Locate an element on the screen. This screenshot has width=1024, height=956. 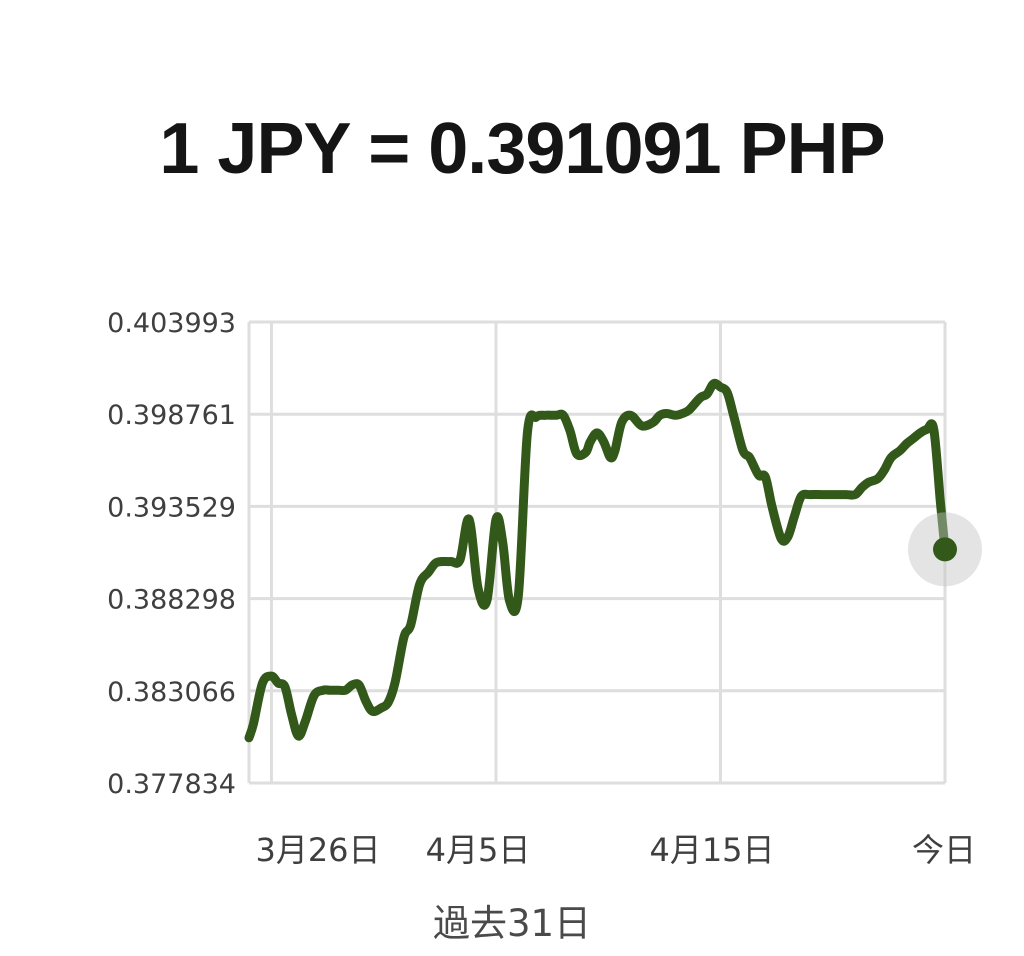
y-tick-label: 0.403993 is located at coordinates (171, 323).